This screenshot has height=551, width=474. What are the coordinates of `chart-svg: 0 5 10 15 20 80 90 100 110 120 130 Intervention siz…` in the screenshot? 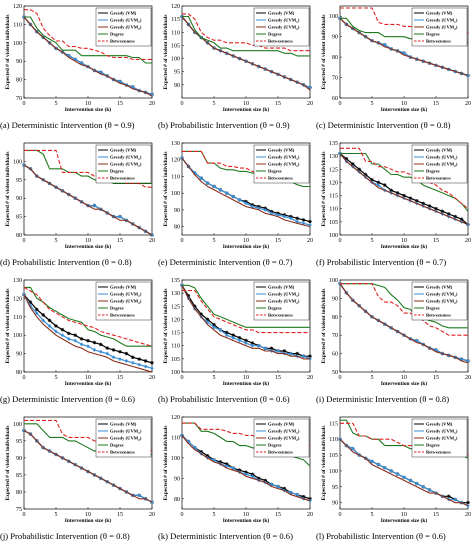 It's located at (80, 332).